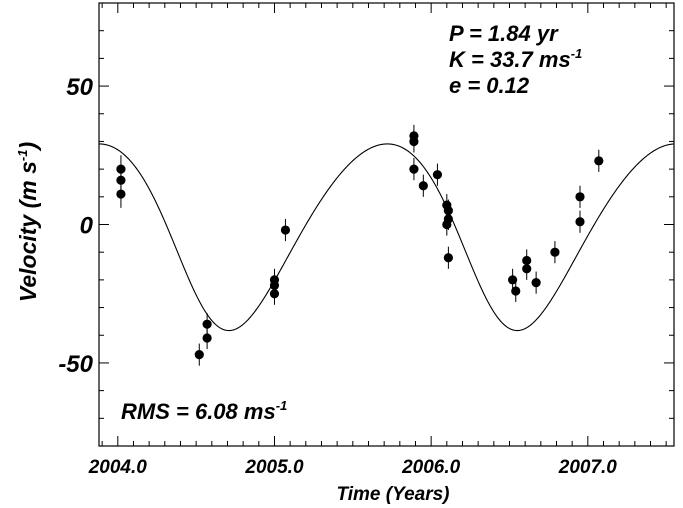  What do you see at coordinates (431, 467) in the screenshot?
I see `x-tick-label: 2006.0` at bounding box center [431, 467].